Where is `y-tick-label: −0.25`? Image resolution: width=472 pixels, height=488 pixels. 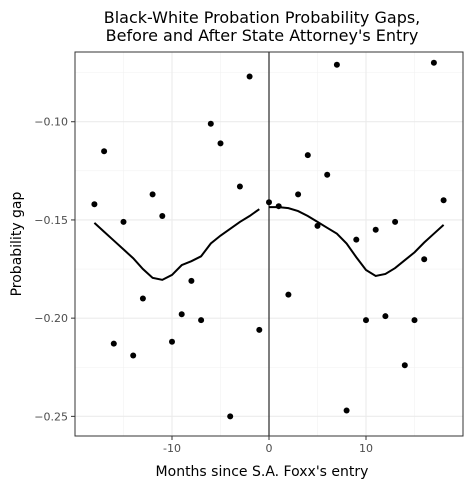 y-tick-label: −0.25 is located at coordinates (51, 416).